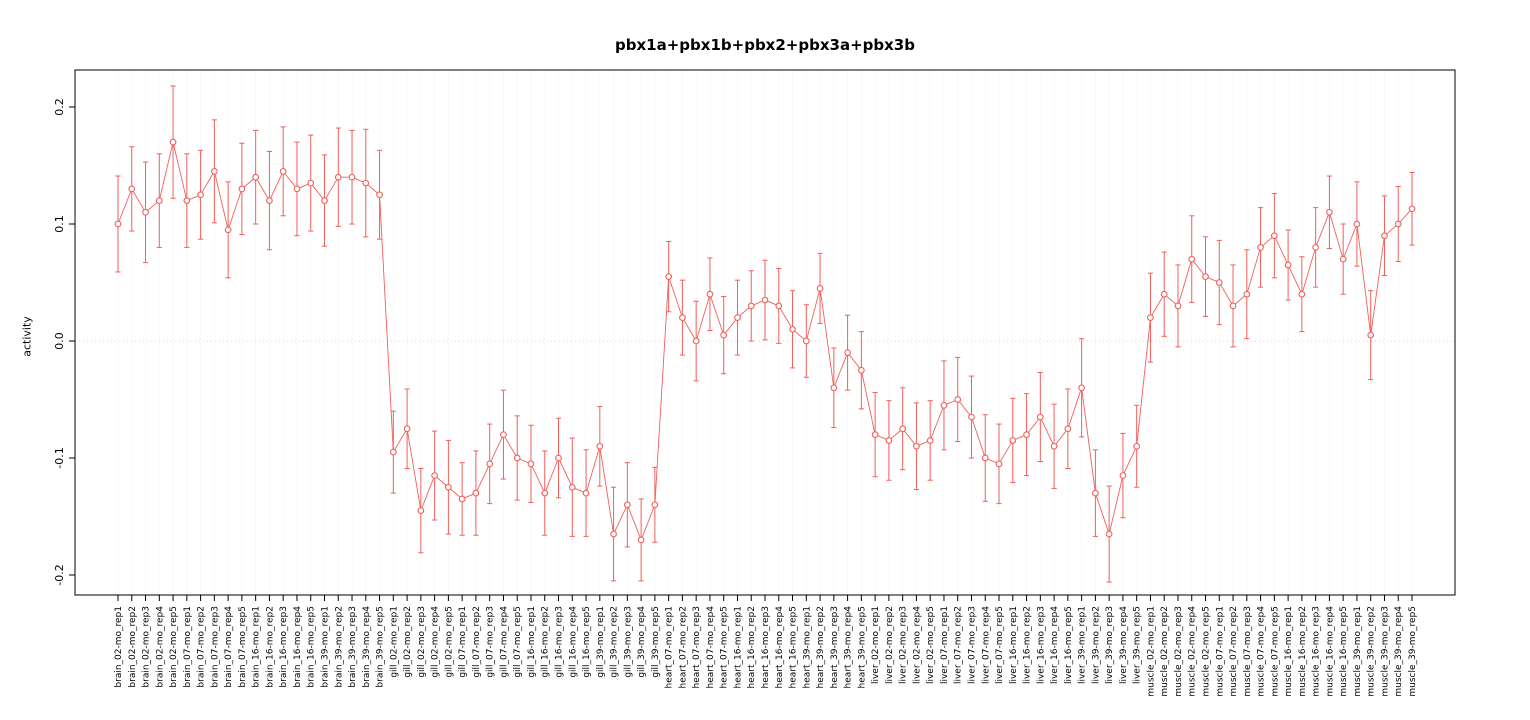  What do you see at coordinates (119, 647) in the screenshot?
I see `x-tick-label: brain_02-mo_rep1` at bounding box center [119, 647].